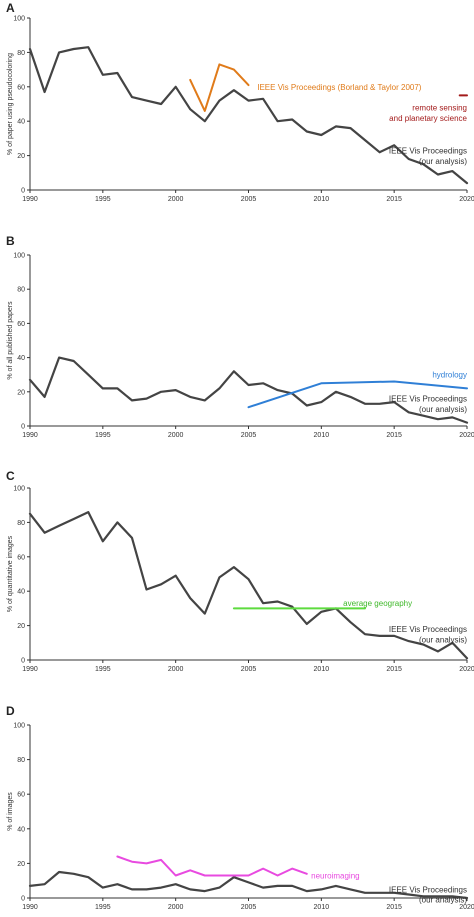 The image size is (474, 917). What do you see at coordinates (428, 118) in the screenshot?
I see `annotation-label: and planetary science` at bounding box center [428, 118].